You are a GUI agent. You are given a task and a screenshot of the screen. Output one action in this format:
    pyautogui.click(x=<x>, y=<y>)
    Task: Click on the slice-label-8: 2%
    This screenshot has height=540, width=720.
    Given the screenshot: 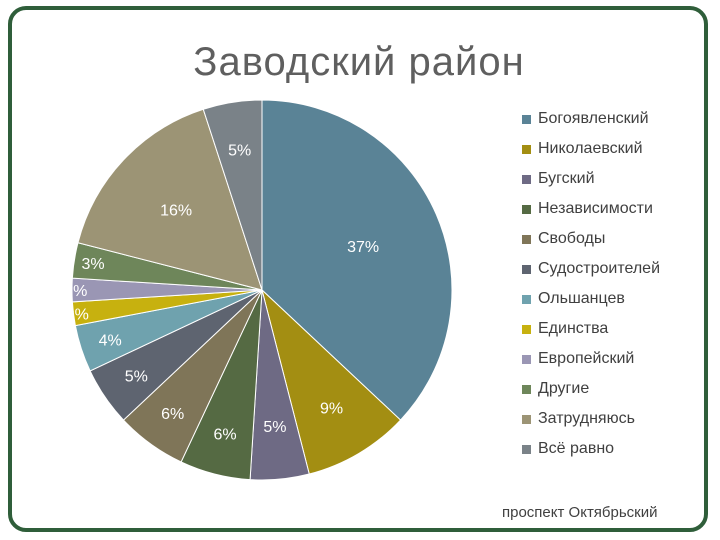 What is the action you would take?
    pyautogui.click(x=77, y=314)
    